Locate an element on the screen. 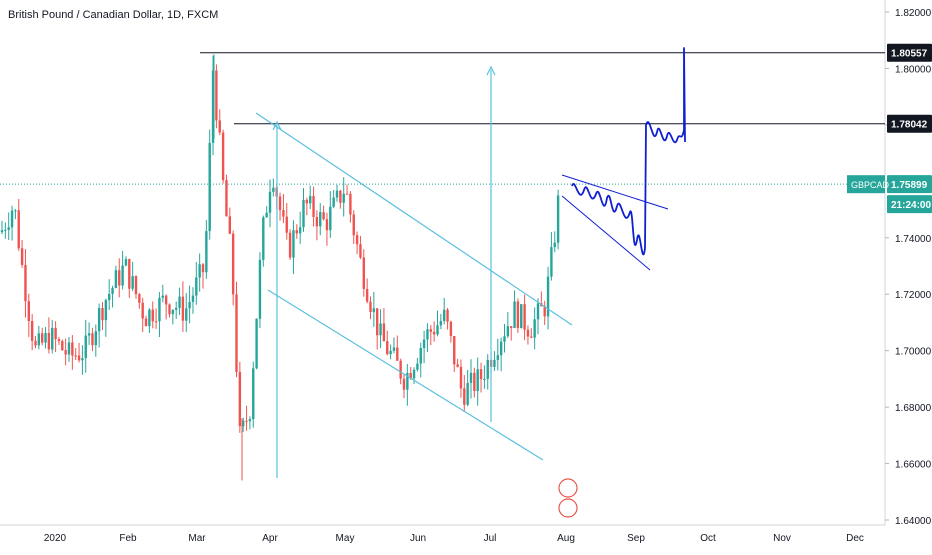 This screenshot has width=932, height=555. price-tick-label: 1.74000 is located at coordinates (913, 239).